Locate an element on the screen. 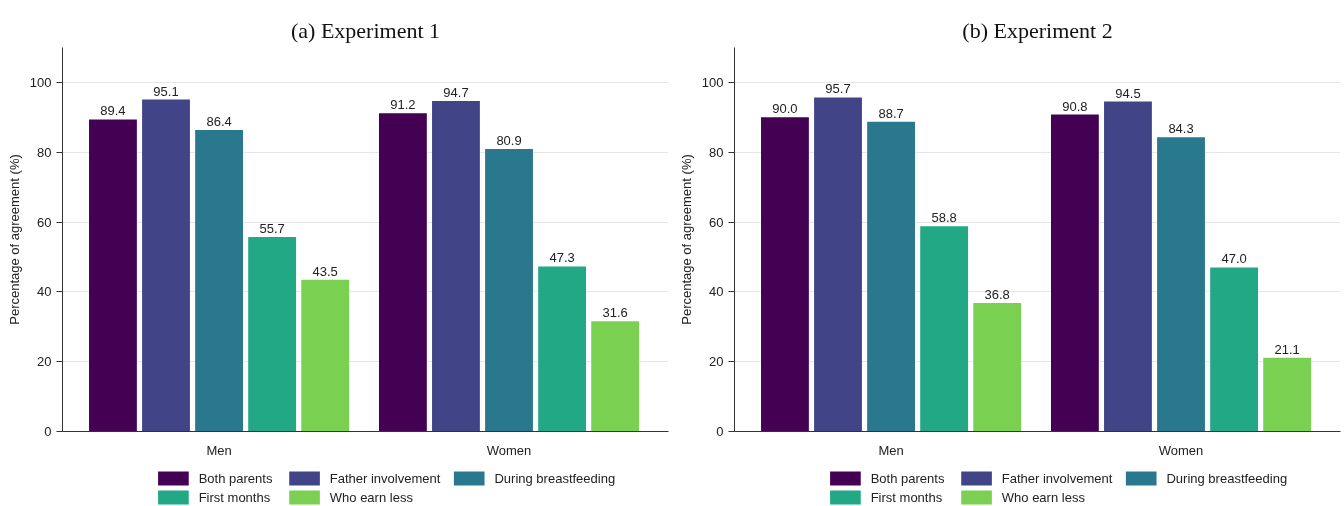 This screenshot has height=506, width=1344. data-label: 88.7 is located at coordinates (891, 113).